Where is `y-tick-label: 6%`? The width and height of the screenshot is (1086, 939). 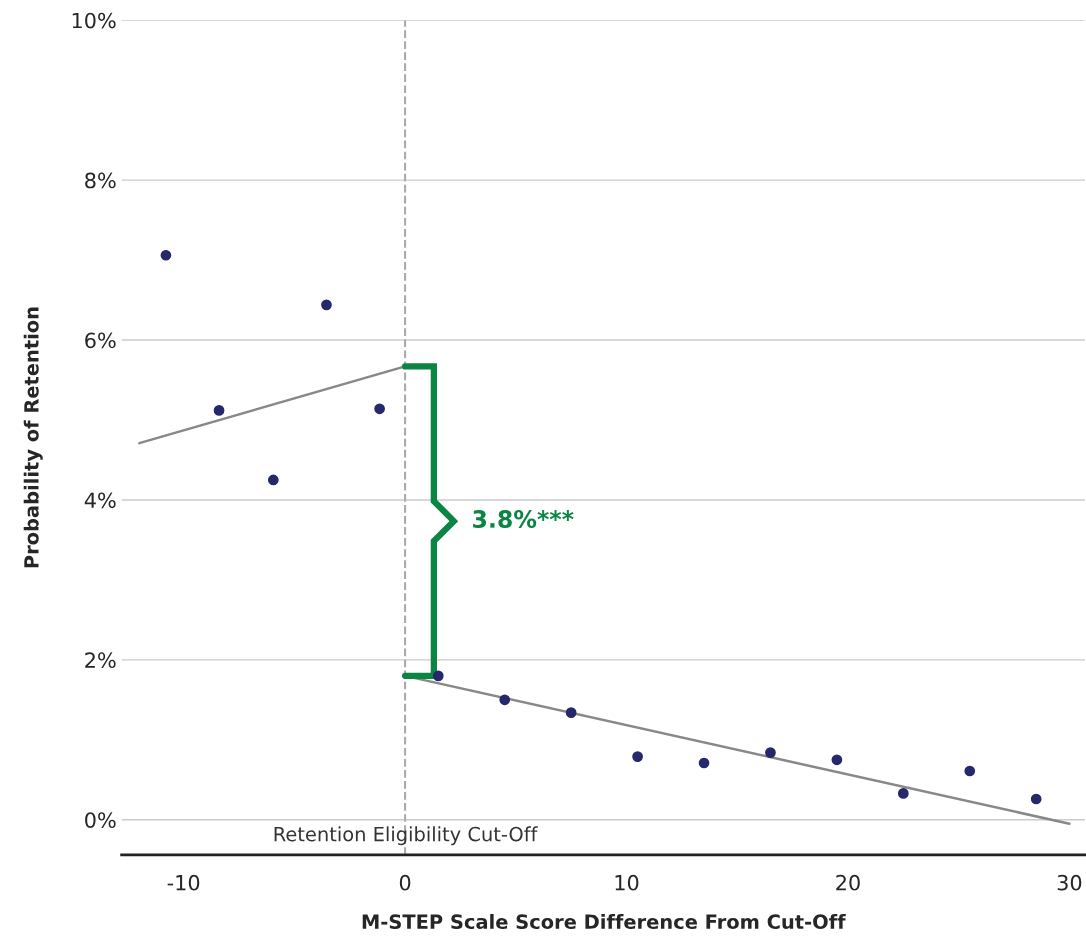
y-tick-label: 6% is located at coordinates (100, 340).